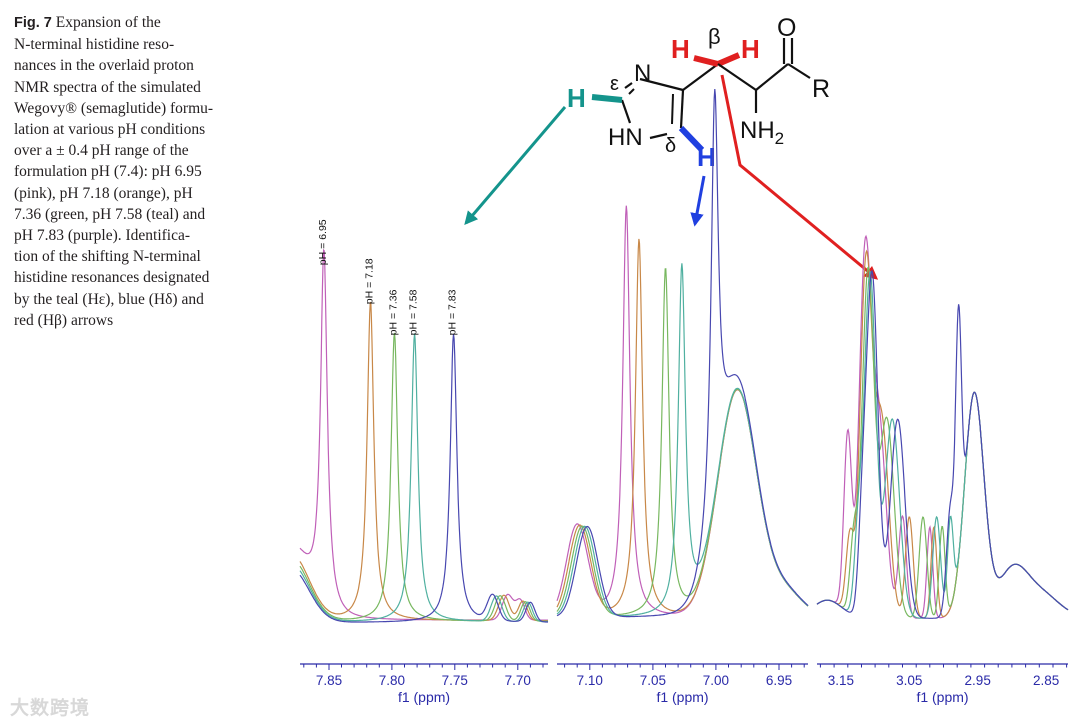  What do you see at coordinates (625, 137) in the screenshot?
I see `ring-hn-label: HN` at bounding box center [625, 137].